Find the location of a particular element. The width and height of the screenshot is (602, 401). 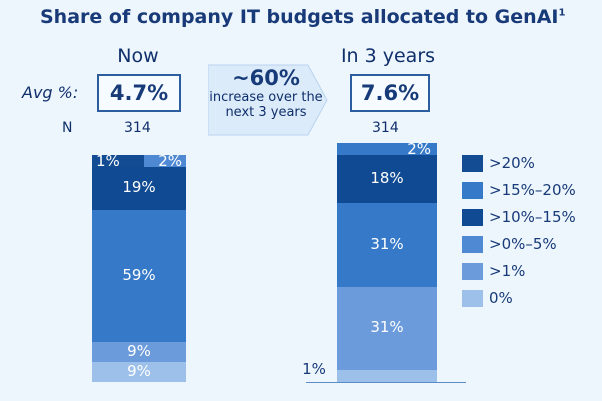

bar-segment: 59% is located at coordinates (139, 275).